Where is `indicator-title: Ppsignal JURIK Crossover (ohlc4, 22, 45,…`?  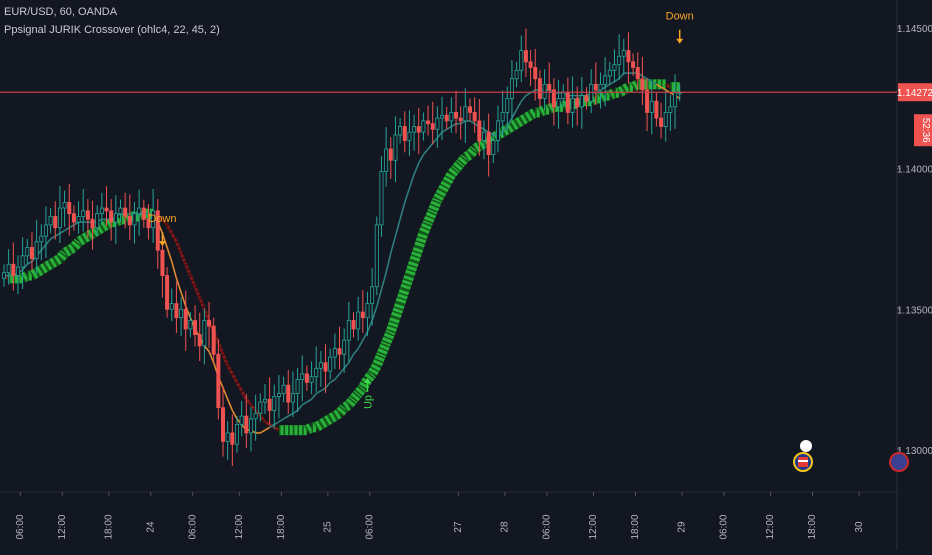 indicator-title: Ppsignal JURIK Crossover (ohlc4, 22, 45,… is located at coordinates (112, 30).